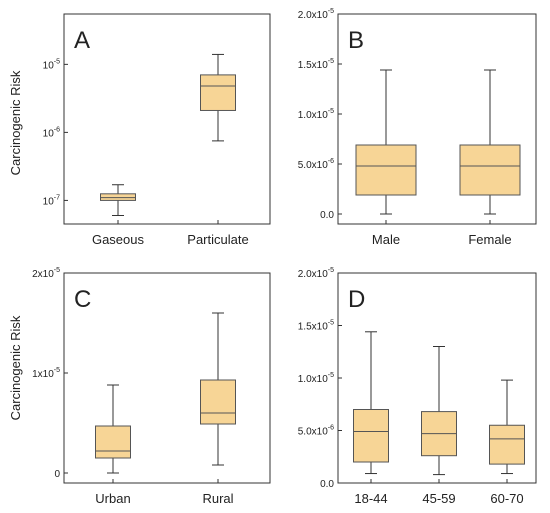  I want to click on panel-a-box, so click(218, 92).